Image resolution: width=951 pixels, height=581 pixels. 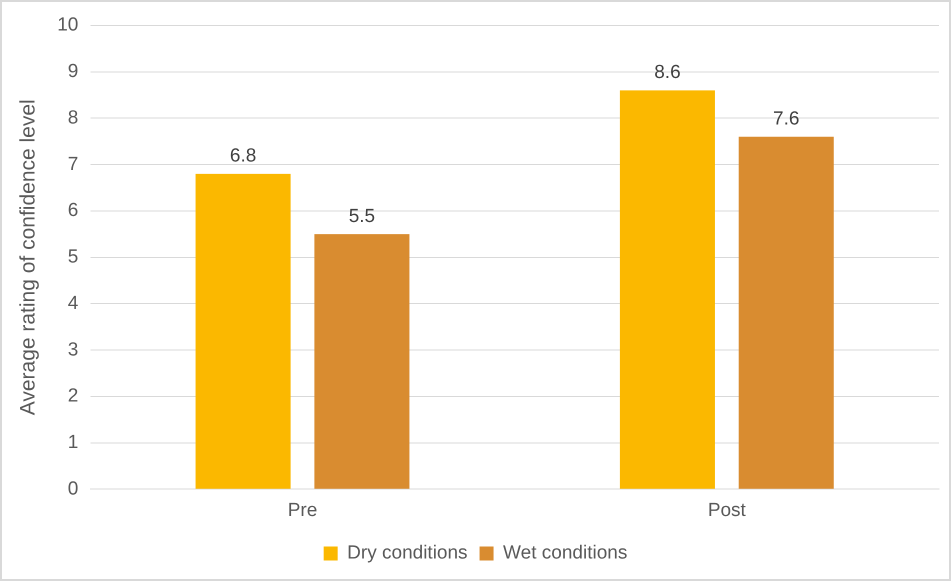 What do you see at coordinates (73, 303) in the screenshot?
I see `y-tick-label: 4` at bounding box center [73, 303].